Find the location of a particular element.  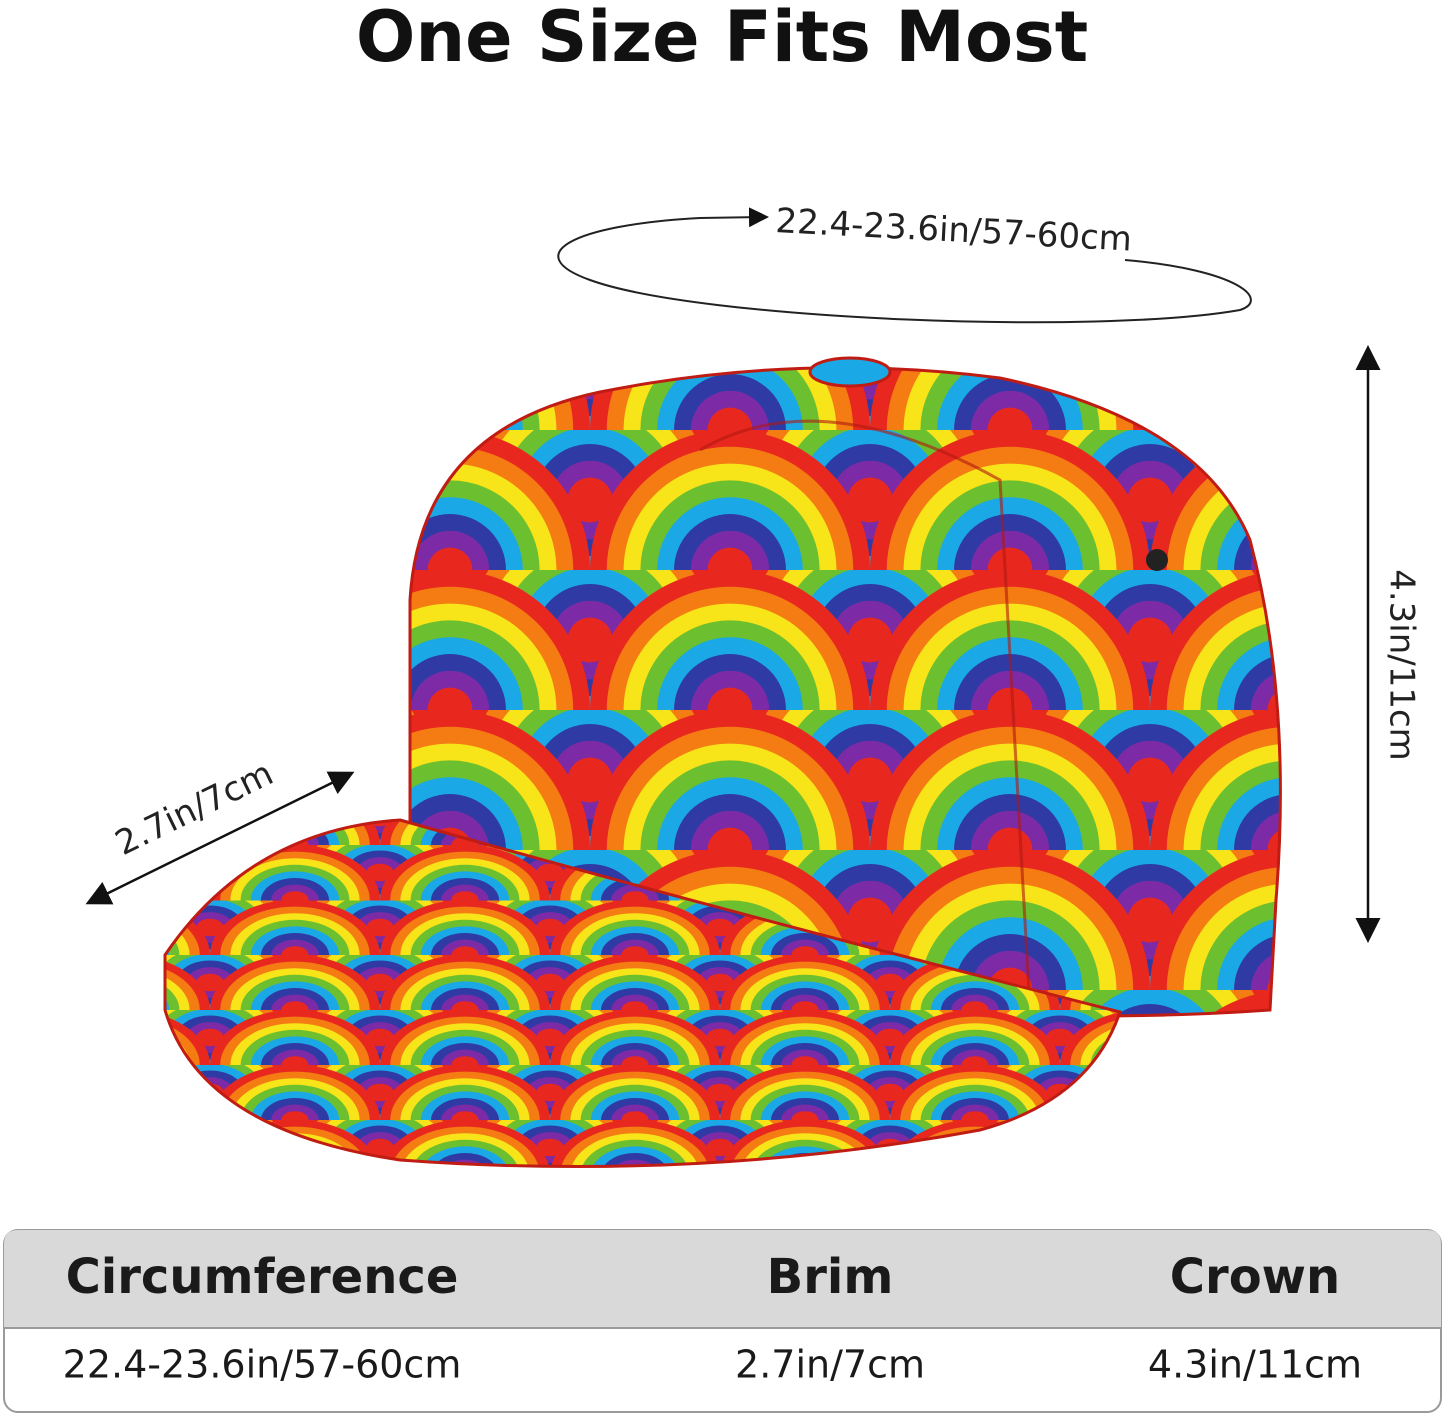

title: One Size Fits Most is located at coordinates (722, 39).